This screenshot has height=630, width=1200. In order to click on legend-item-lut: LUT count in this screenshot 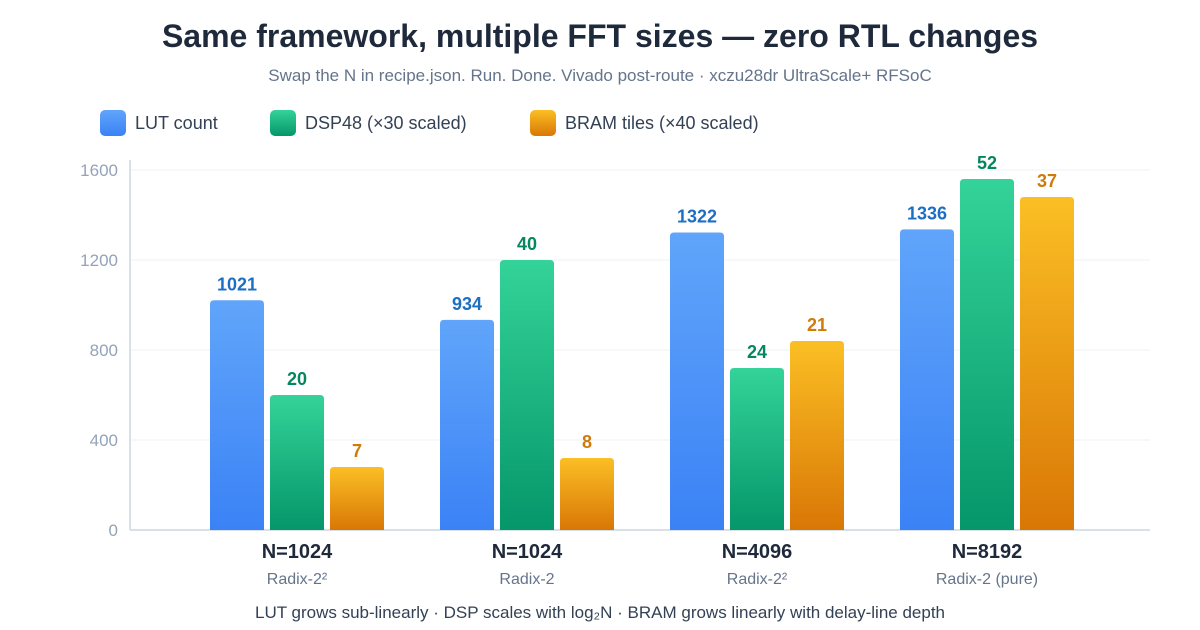, I will do `click(159, 123)`.